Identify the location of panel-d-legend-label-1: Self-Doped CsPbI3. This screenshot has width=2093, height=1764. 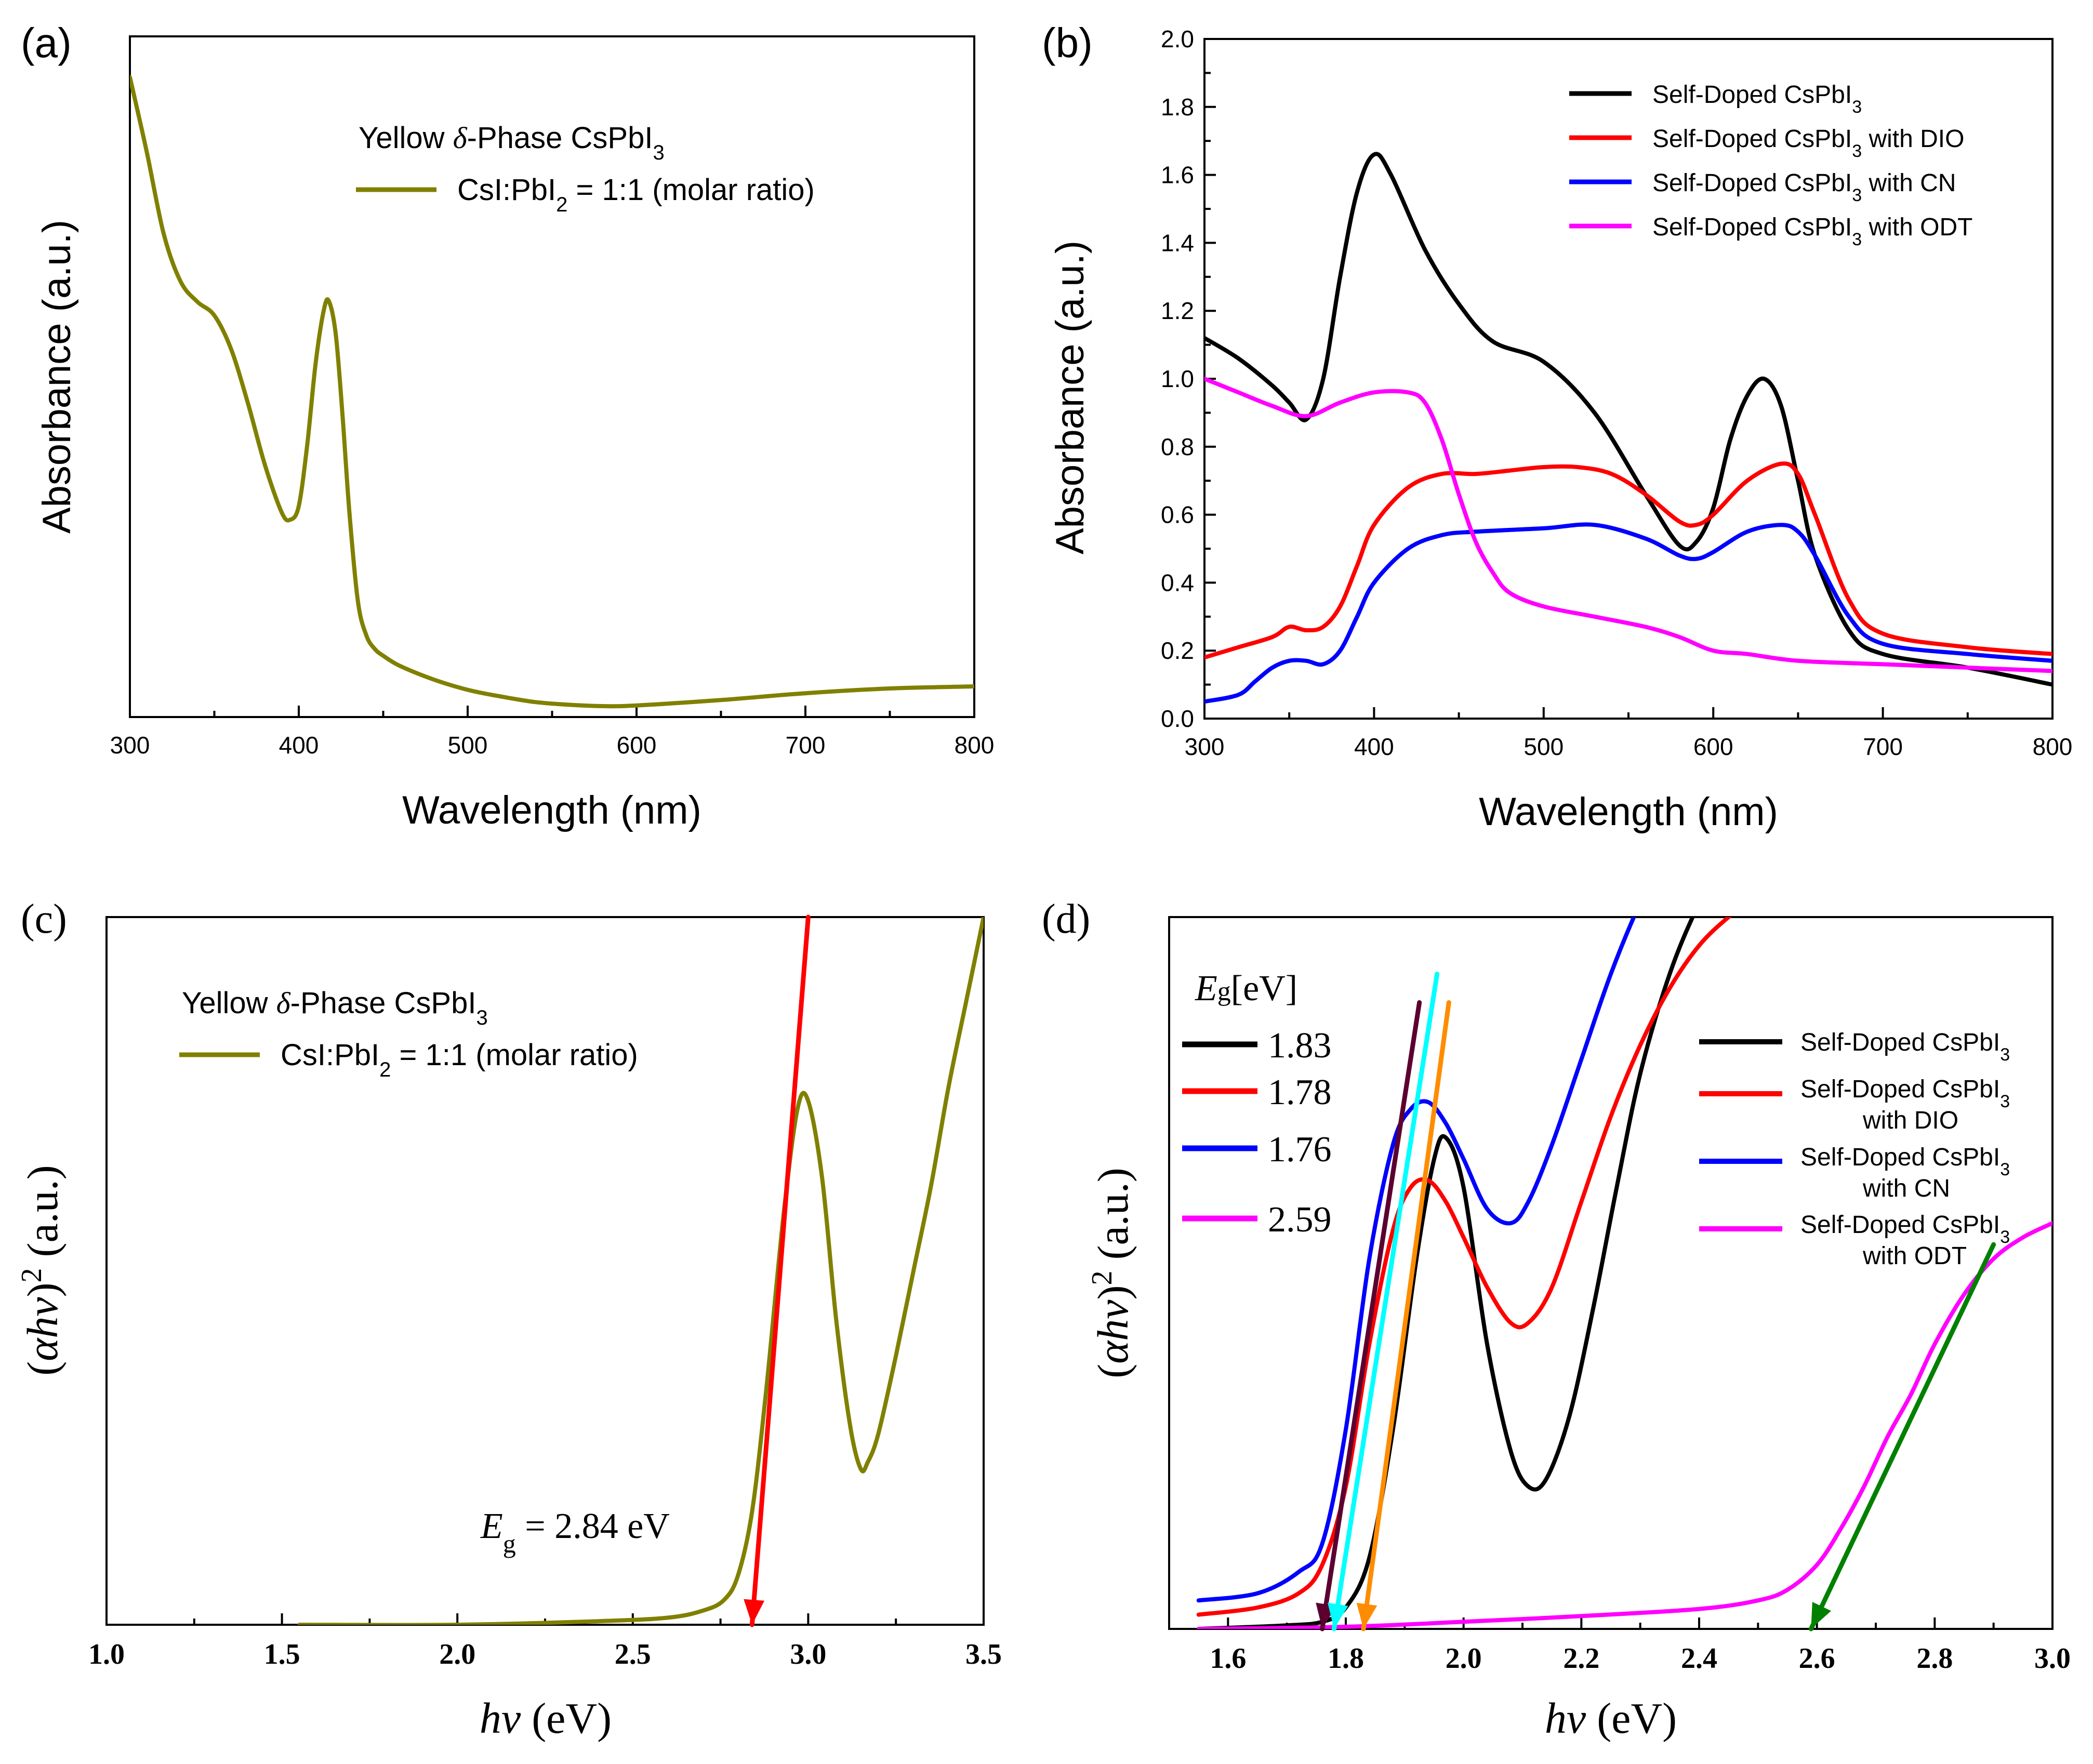
(1905, 1094).